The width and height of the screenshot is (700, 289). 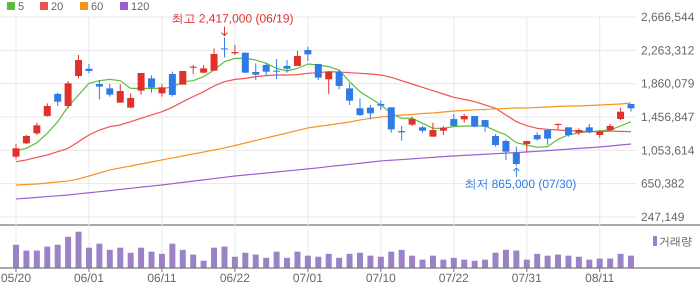 I want to click on y-tick-label: 247,149, so click(x=663, y=217).